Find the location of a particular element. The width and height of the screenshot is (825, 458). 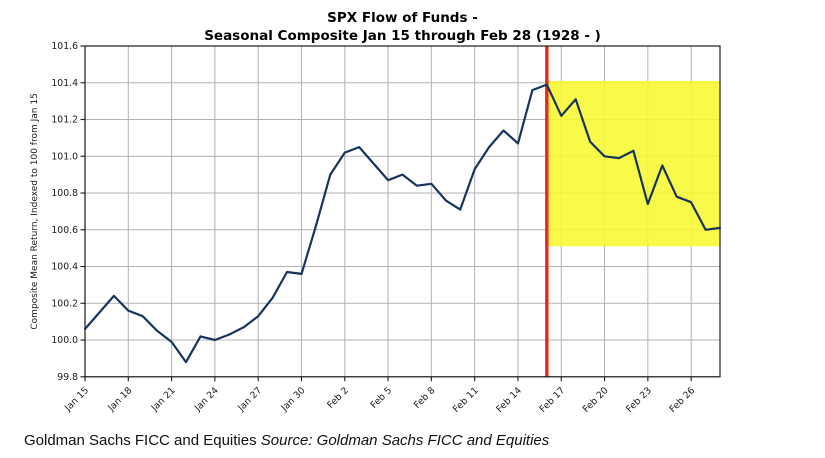

y-tick-label: 100.4 is located at coordinates (64, 267).